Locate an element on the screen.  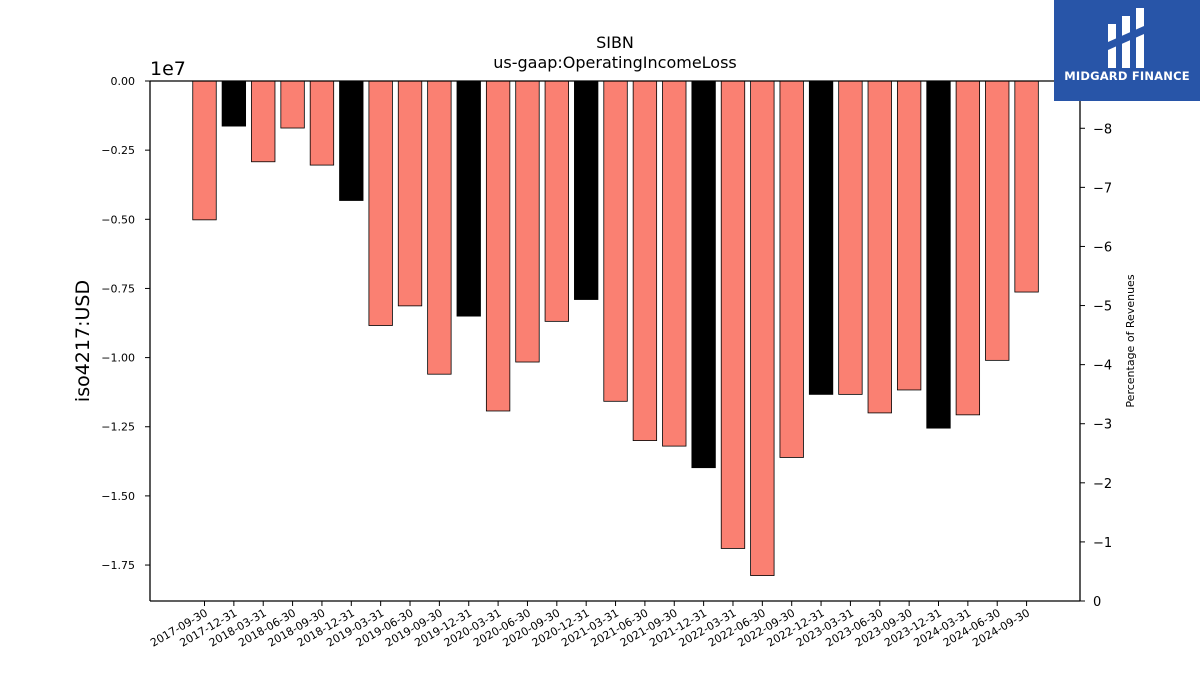
y-axis-label: iso4217:USD is located at coordinates (83, 341).